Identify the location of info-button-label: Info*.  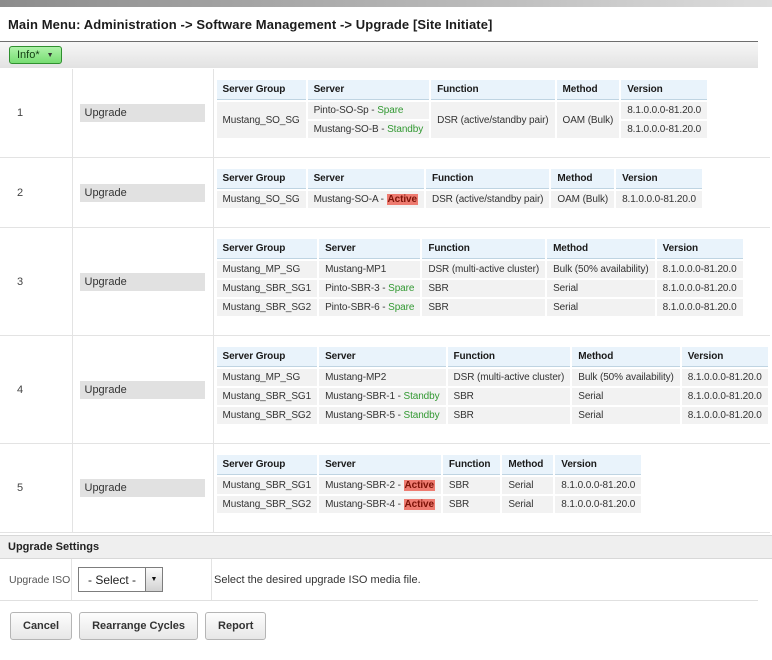
(28, 55).